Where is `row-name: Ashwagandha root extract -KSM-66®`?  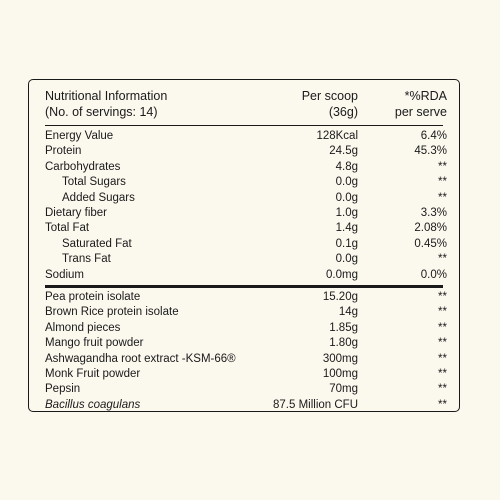 row-name: Ashwagandha root extract -KSM-66® is located at coordinates (140, 358).